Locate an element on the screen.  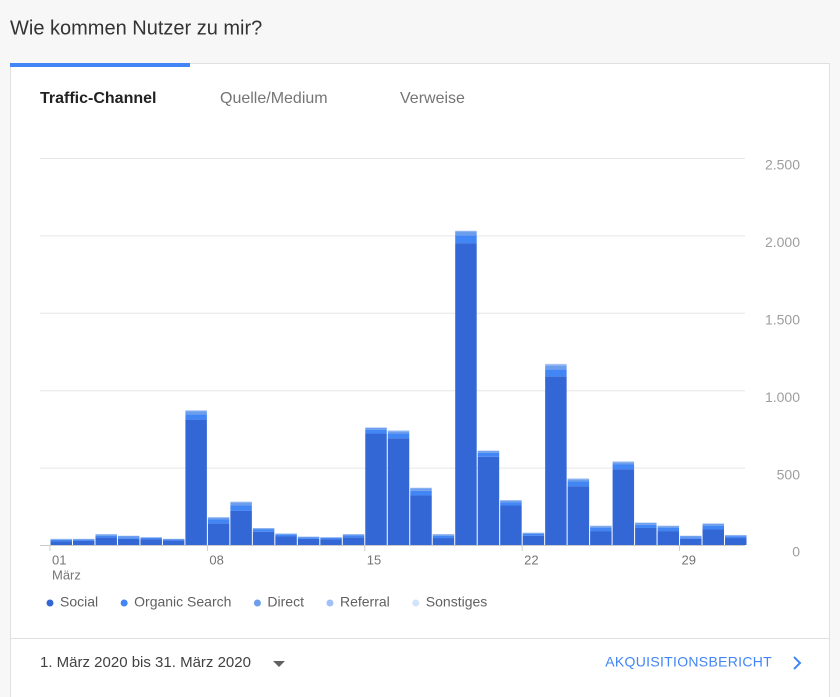
y-tick-label: 1.000 is located at coordinates (782, 397).